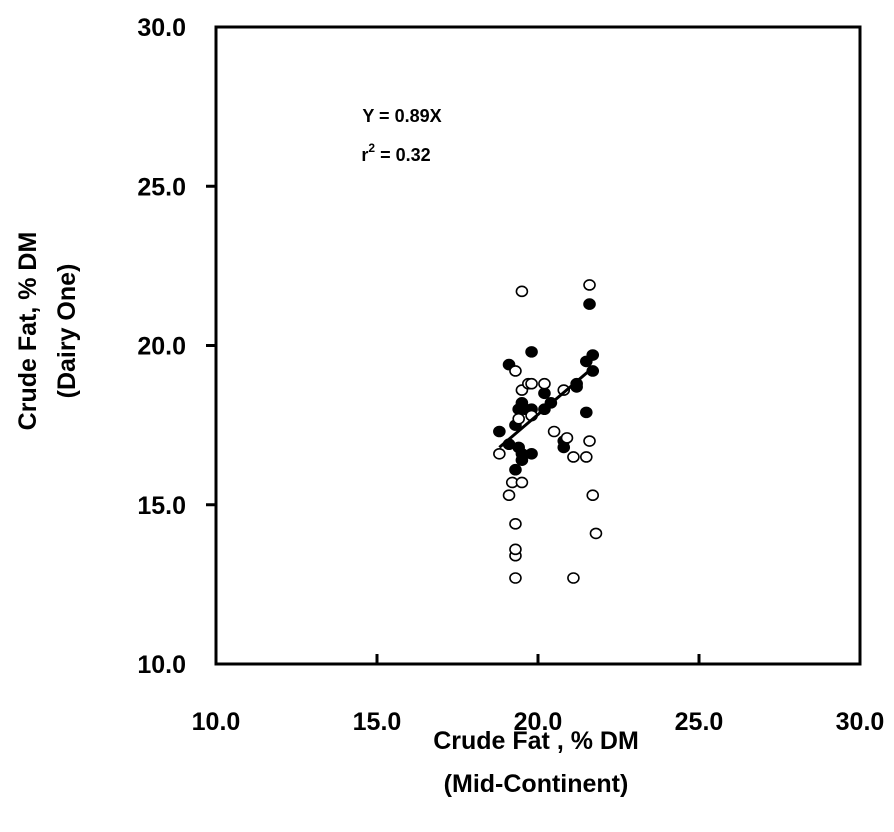  Describe the element at coordinates (536, 741) in the screenshot. I see `x-axis-title: Crude Fat , % DM` at that location.